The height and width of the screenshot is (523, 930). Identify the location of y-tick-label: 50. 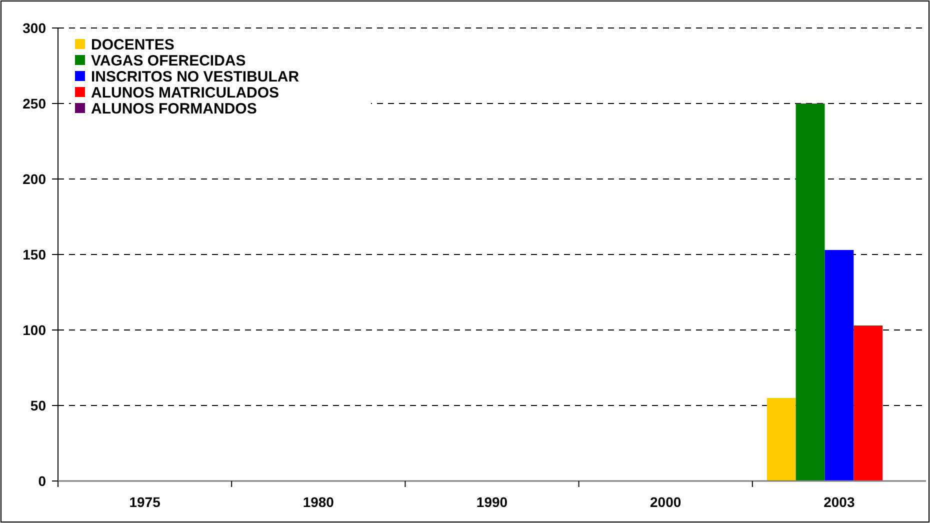
(38, 405).